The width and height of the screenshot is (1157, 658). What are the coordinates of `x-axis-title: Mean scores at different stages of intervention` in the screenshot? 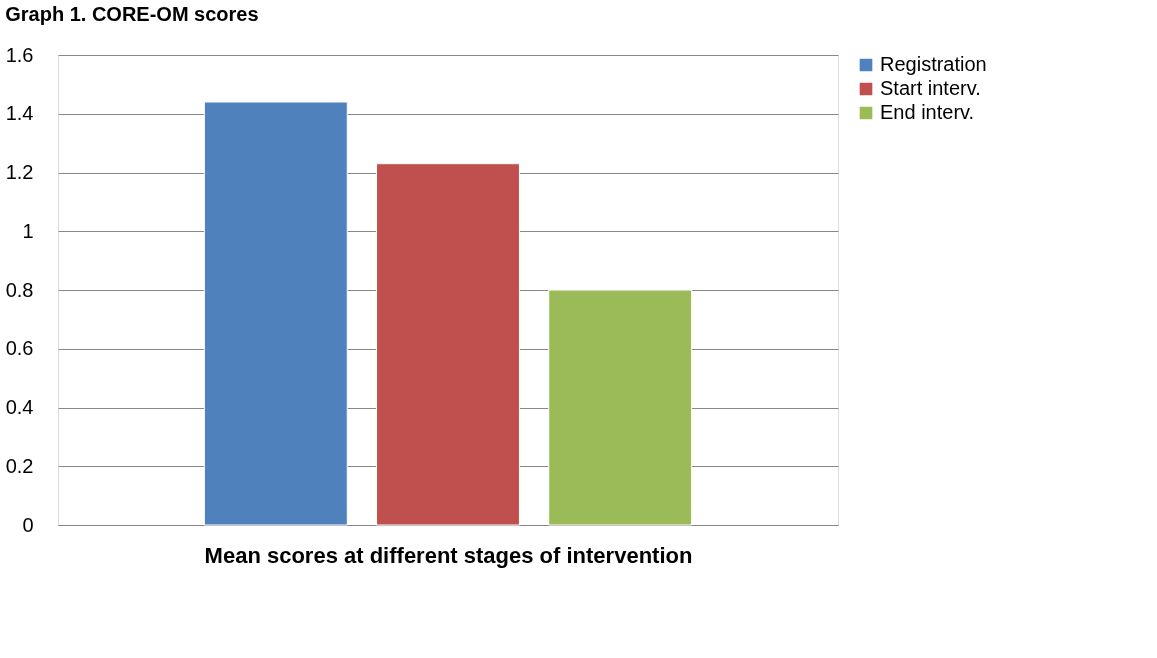 It's located at (448, 555).